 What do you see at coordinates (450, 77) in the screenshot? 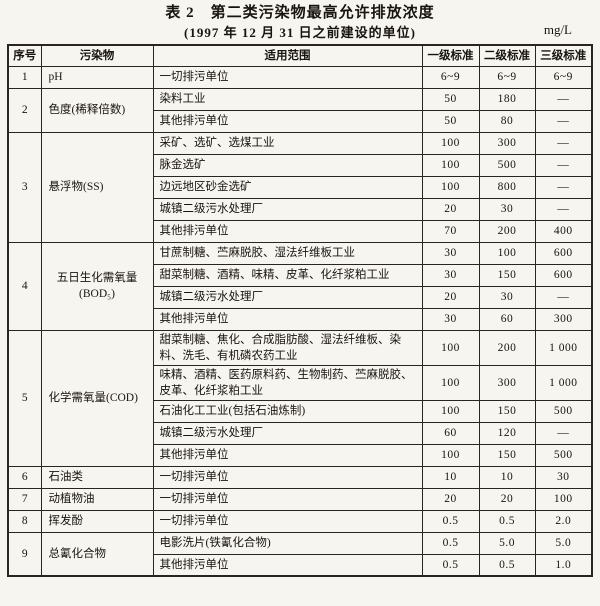
I see `level1-value: 6~9` at bounding box center [450, 77].